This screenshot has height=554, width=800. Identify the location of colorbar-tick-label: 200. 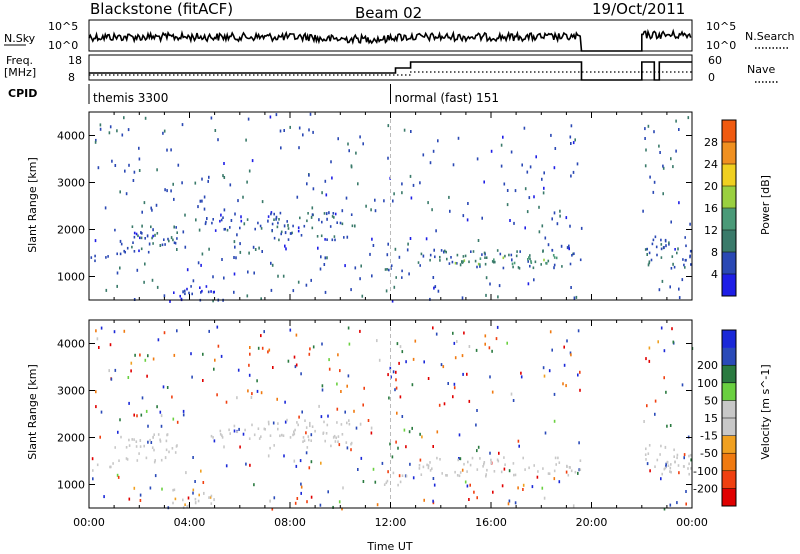
(707, 365).